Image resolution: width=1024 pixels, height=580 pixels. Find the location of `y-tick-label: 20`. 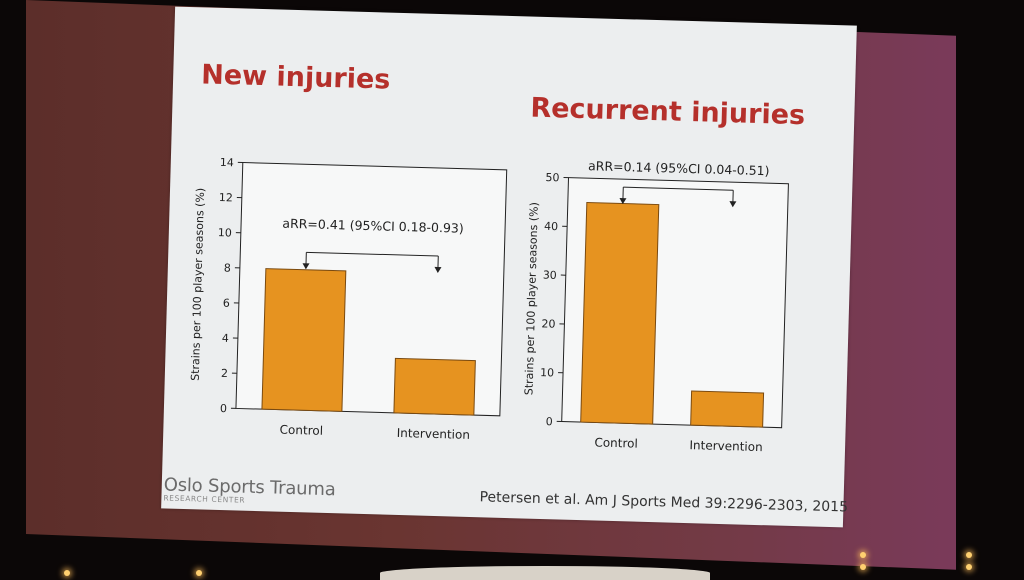

y-tick-label: 20 is located at coordinates (548, 323).